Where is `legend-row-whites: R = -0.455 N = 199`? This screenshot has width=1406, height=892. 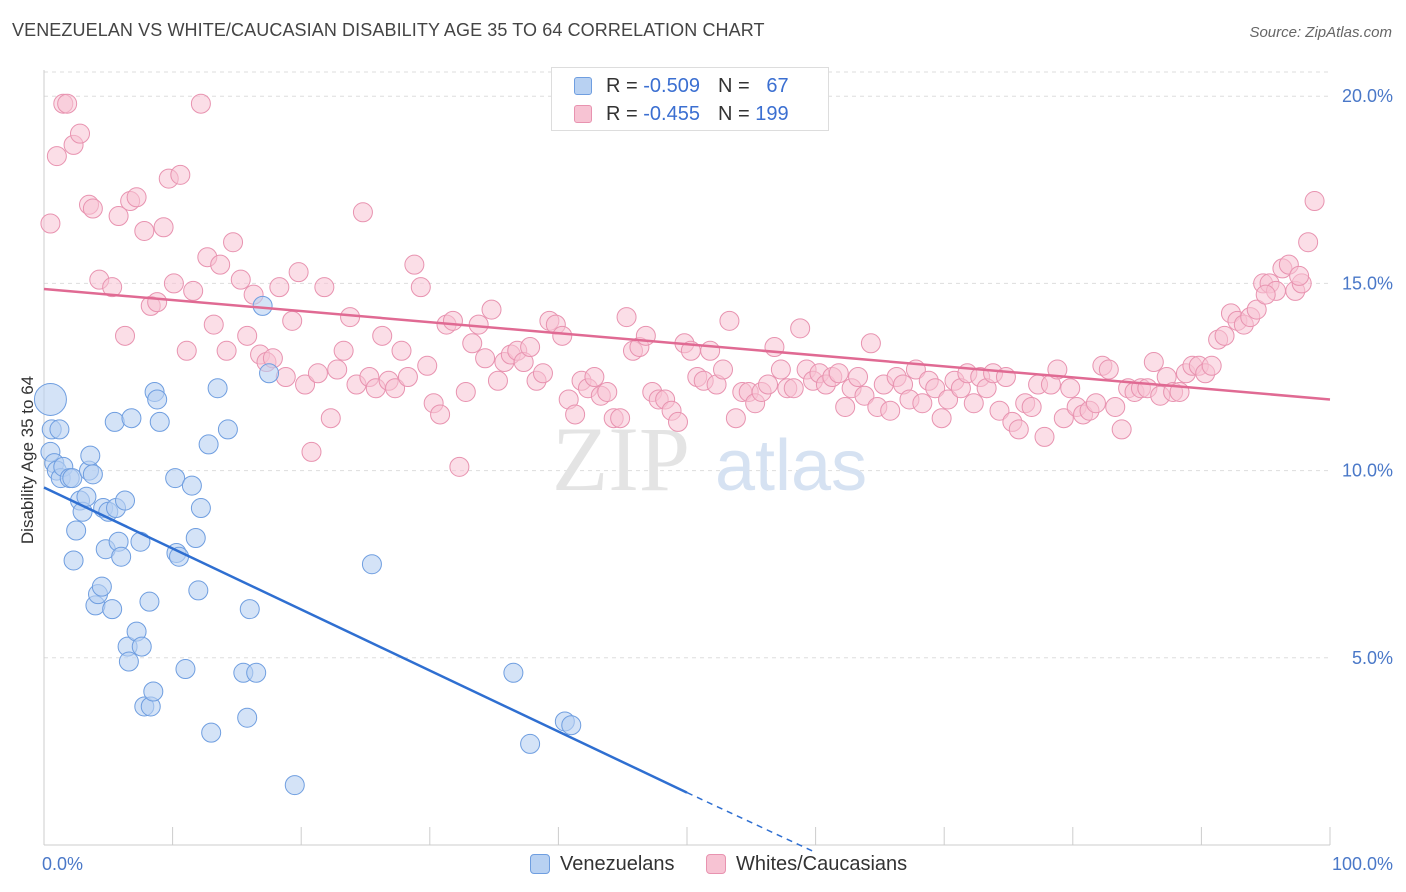
legend-row-whites: R = -0.455 N = 199 is located at coordinates (681, 114).